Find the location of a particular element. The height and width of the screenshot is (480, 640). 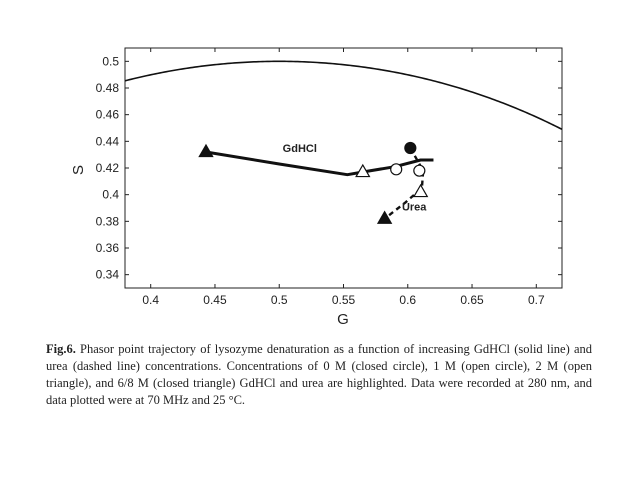

x-tick-label: 0.55 is located at coordinates (344, 300).